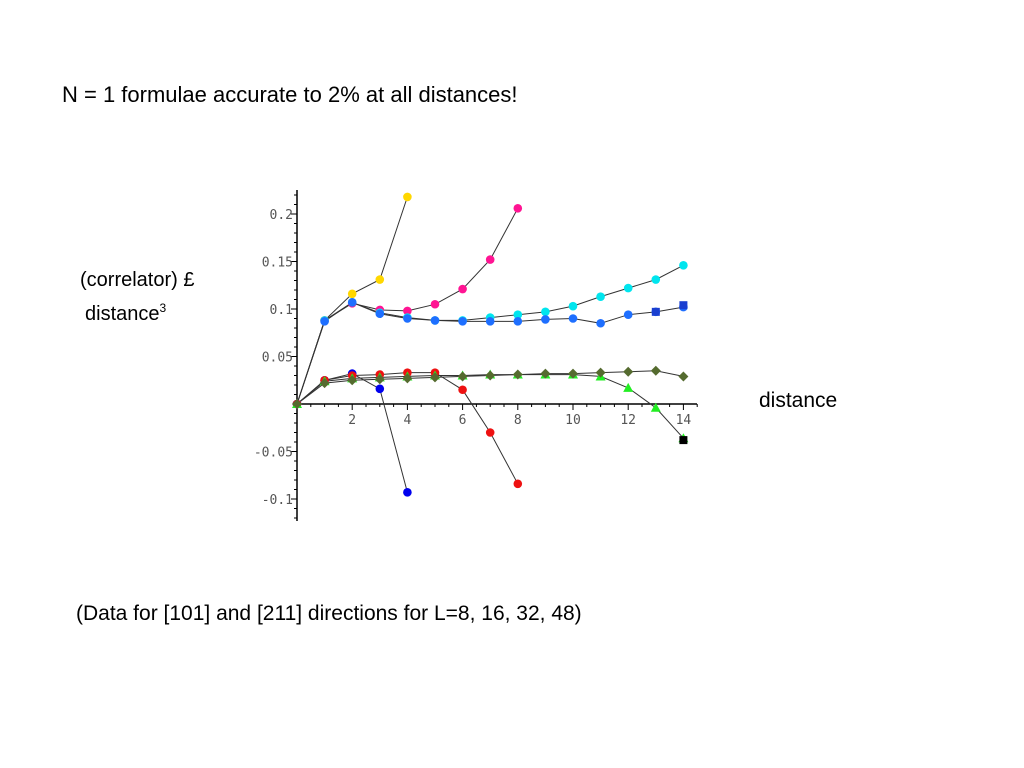  I want to click on y-tick-label: 0.2, so click(281, 215).